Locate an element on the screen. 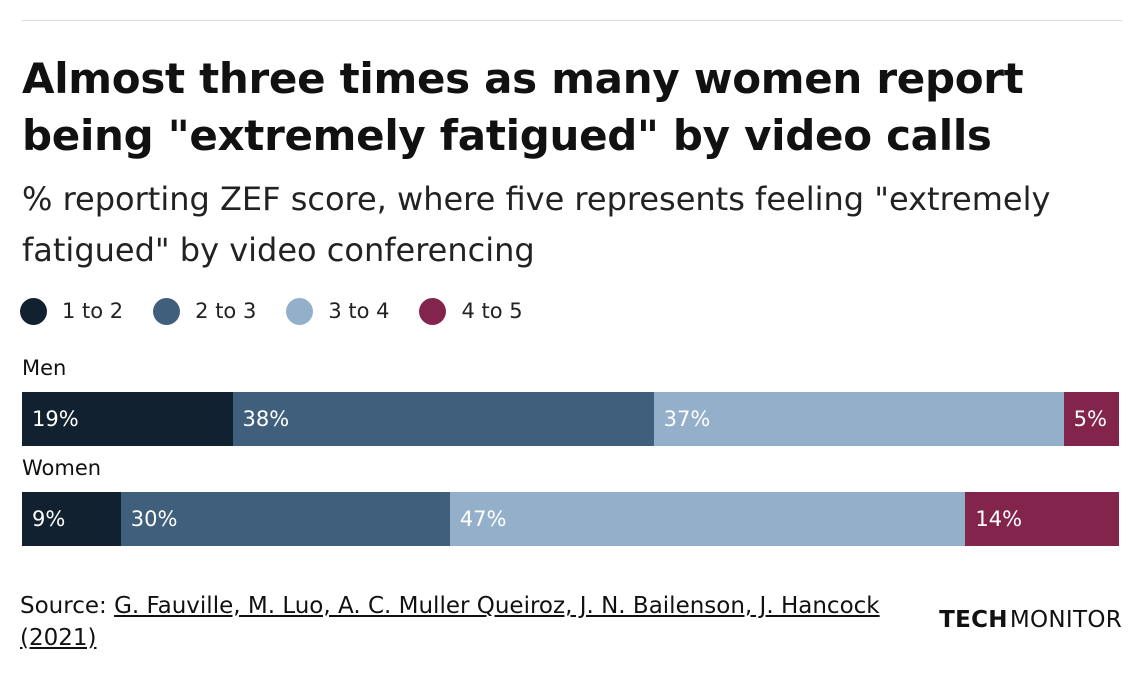 The width and height of the screenshot is (1142, 678). brand-logo: TECHMONITOR is located at coordinates (1030, 620).